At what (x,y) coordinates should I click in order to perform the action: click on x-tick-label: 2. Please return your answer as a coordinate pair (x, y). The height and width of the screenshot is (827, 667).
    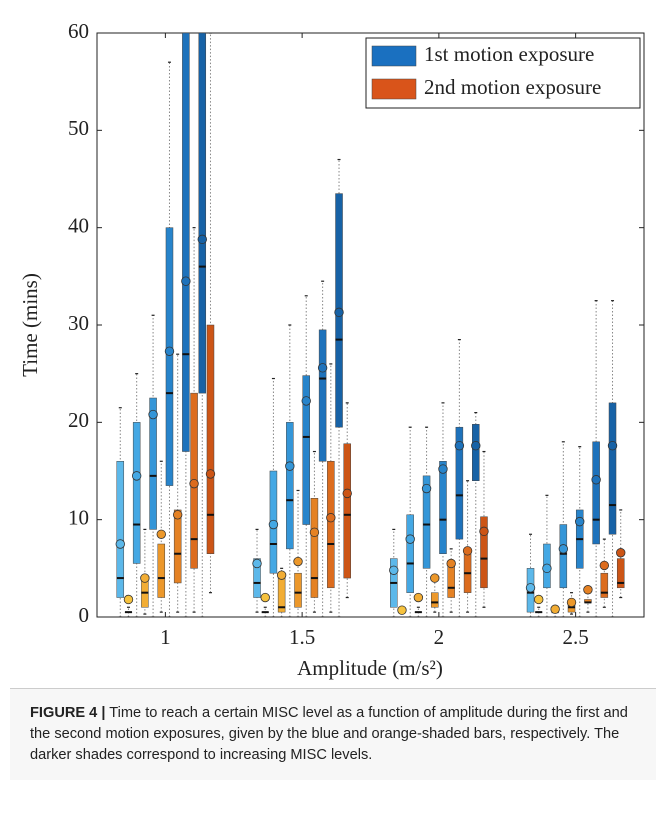
    Looking at the image, I should click on (439, 637).